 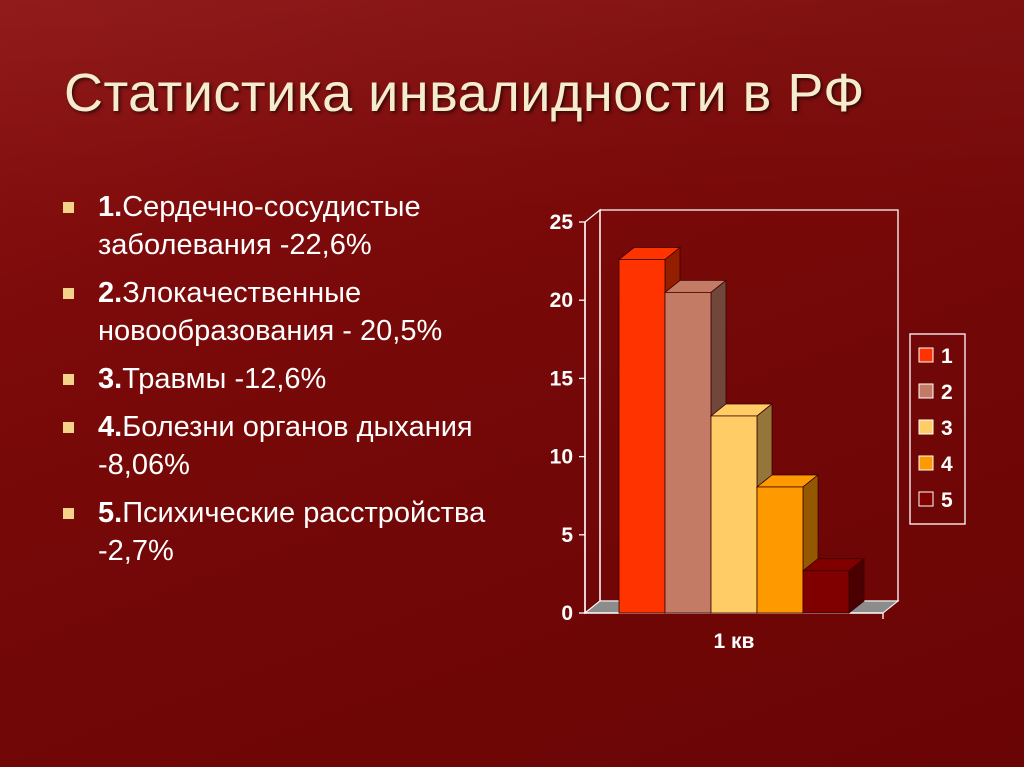 I want to click on bullet-text: Злокачественные новообразования - 20,5%, so click(x=270, y=312).